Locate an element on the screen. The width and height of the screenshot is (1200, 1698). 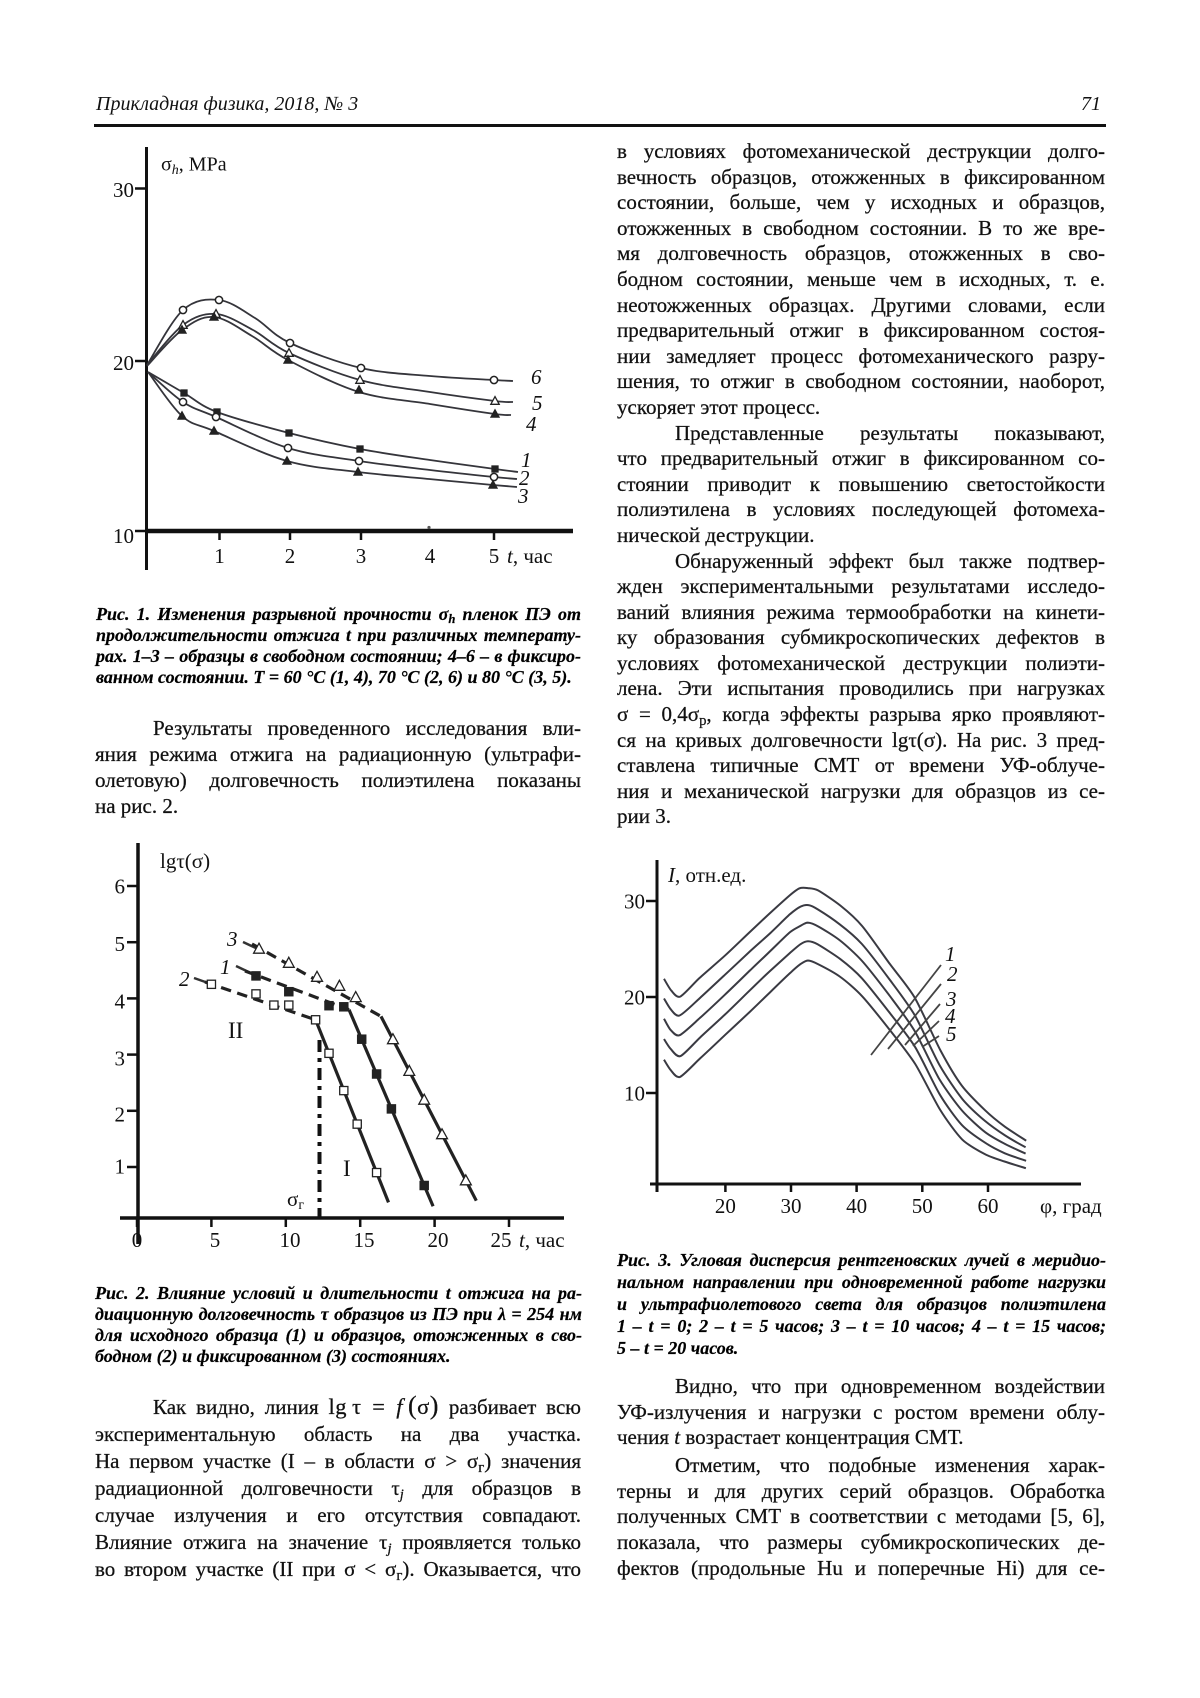
svg-text: φ, град is located at coordinates (1071, 1206).